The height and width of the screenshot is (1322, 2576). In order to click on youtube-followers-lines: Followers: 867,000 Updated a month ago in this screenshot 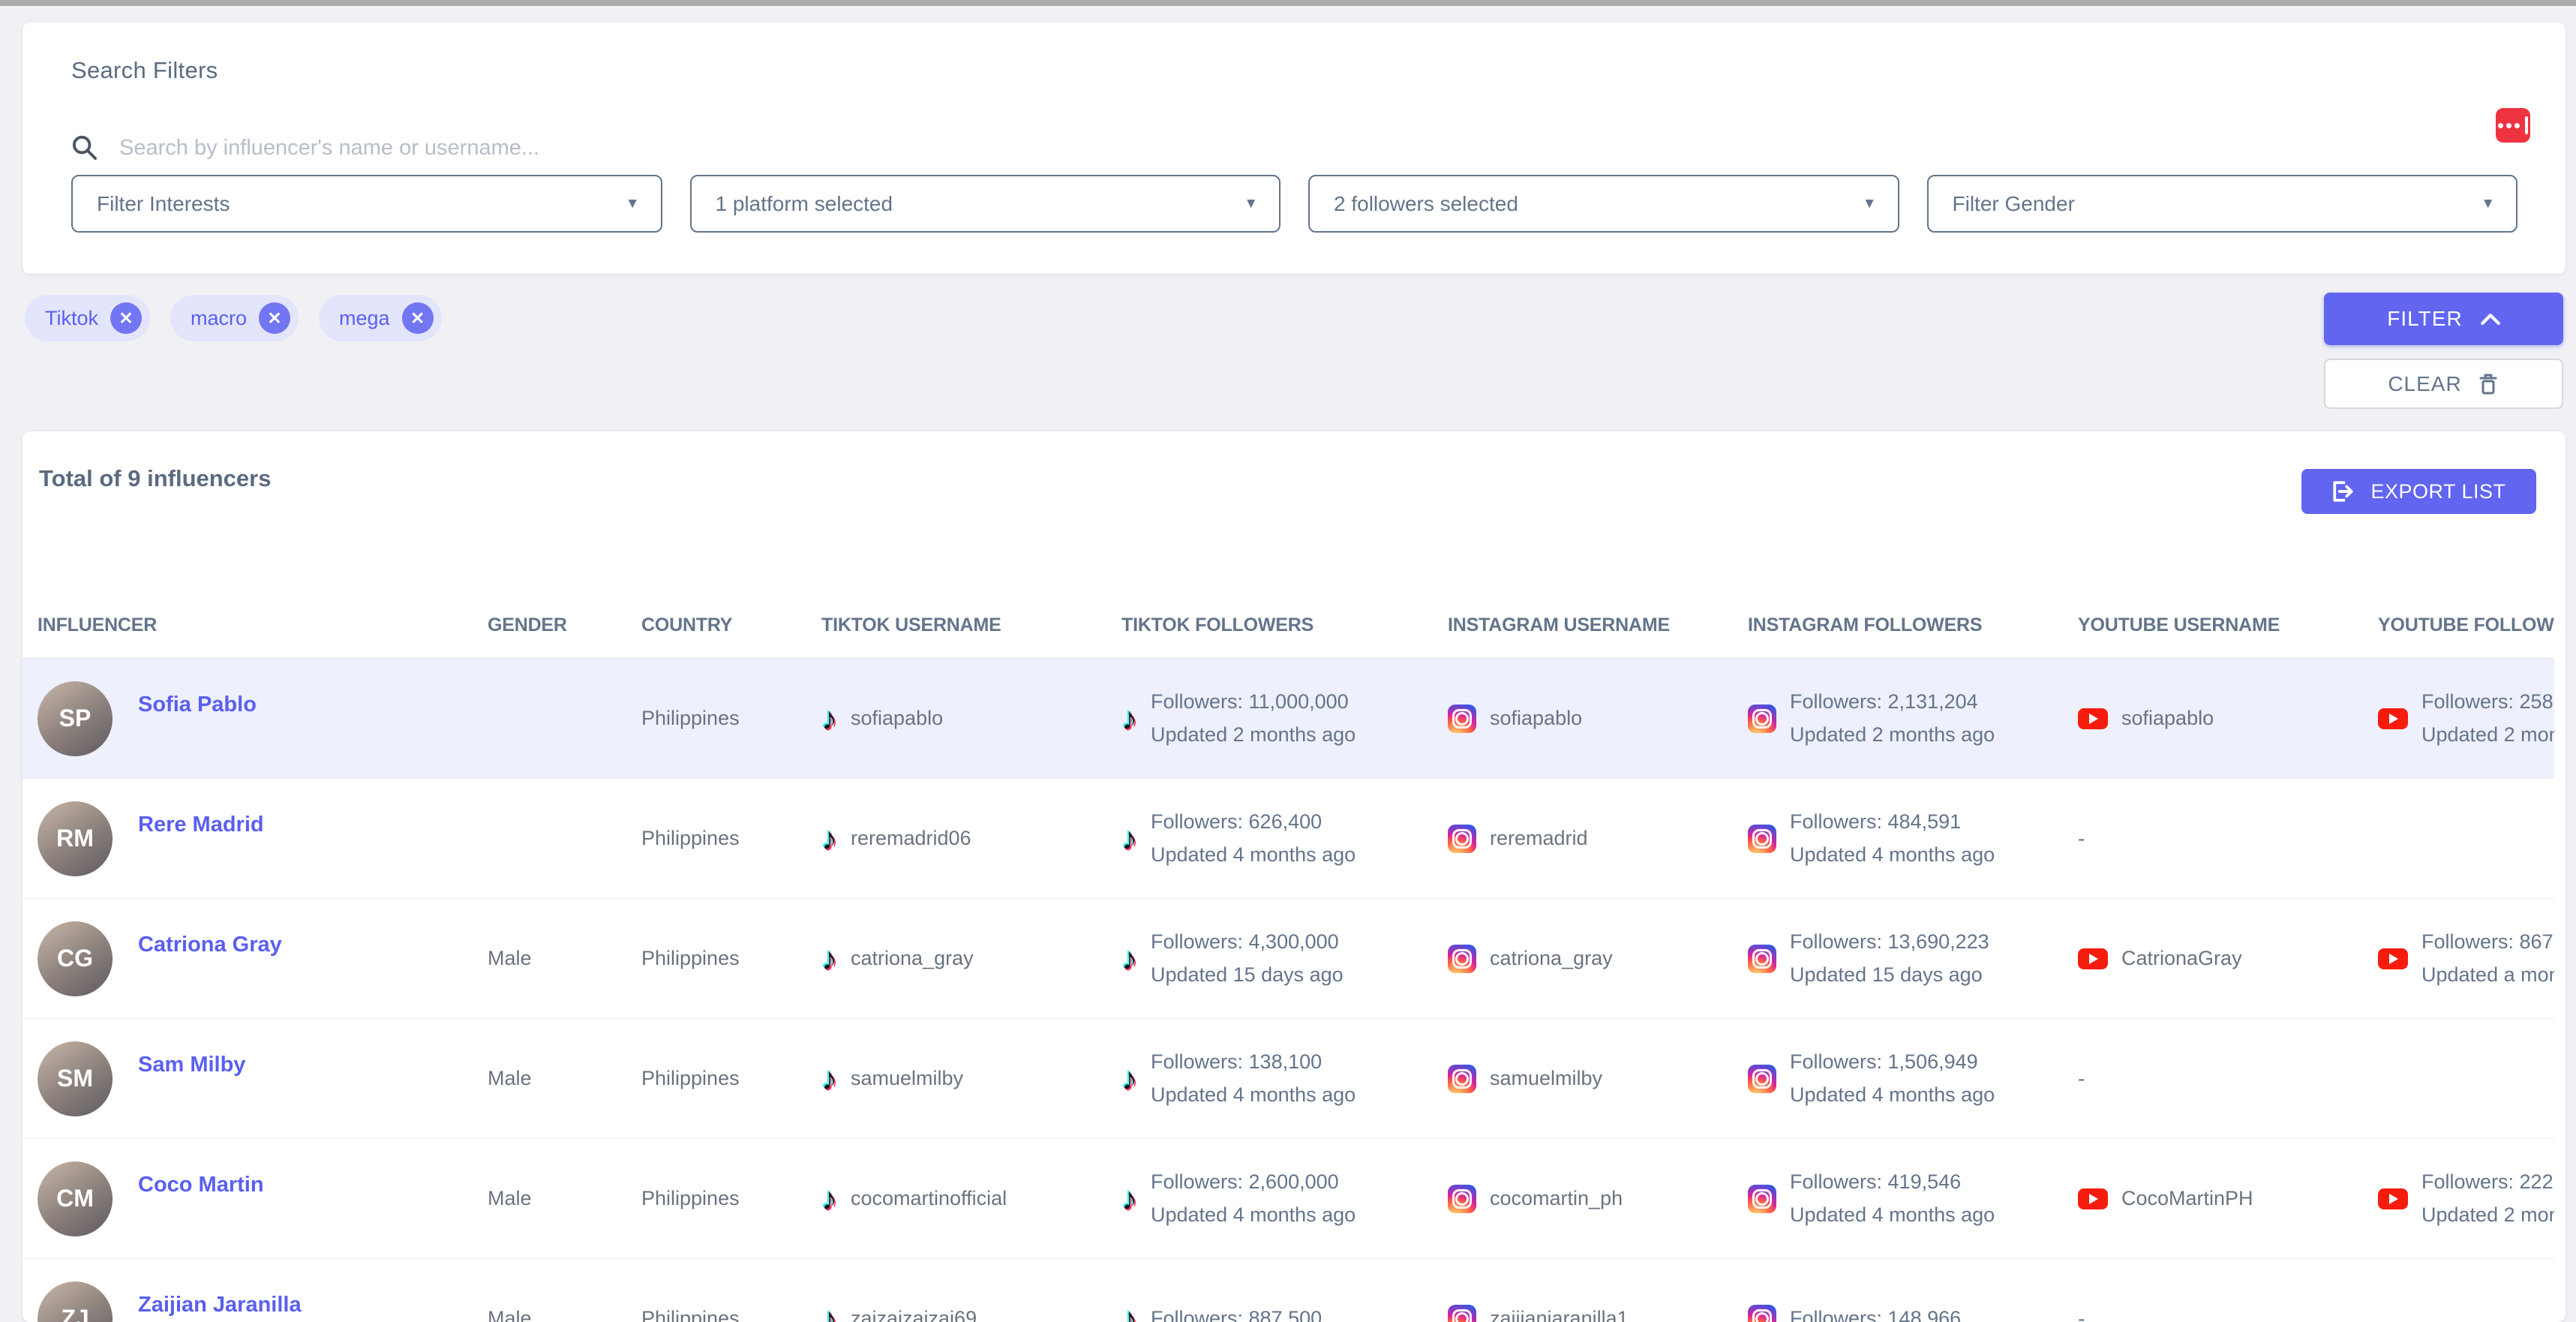, I will do `click(2487, 958)`.